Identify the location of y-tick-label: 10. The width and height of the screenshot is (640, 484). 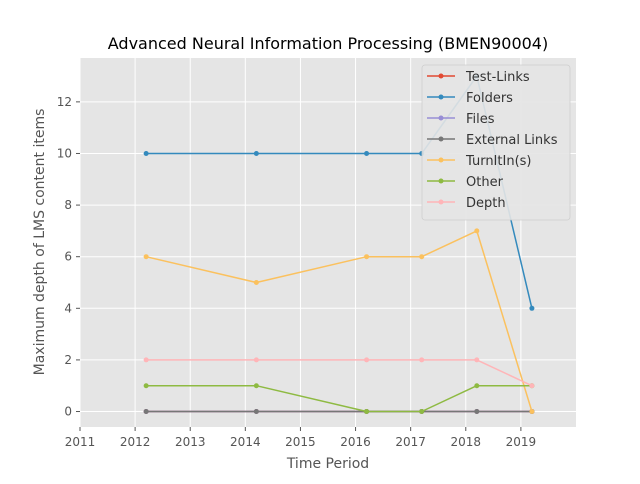
(64, 153).